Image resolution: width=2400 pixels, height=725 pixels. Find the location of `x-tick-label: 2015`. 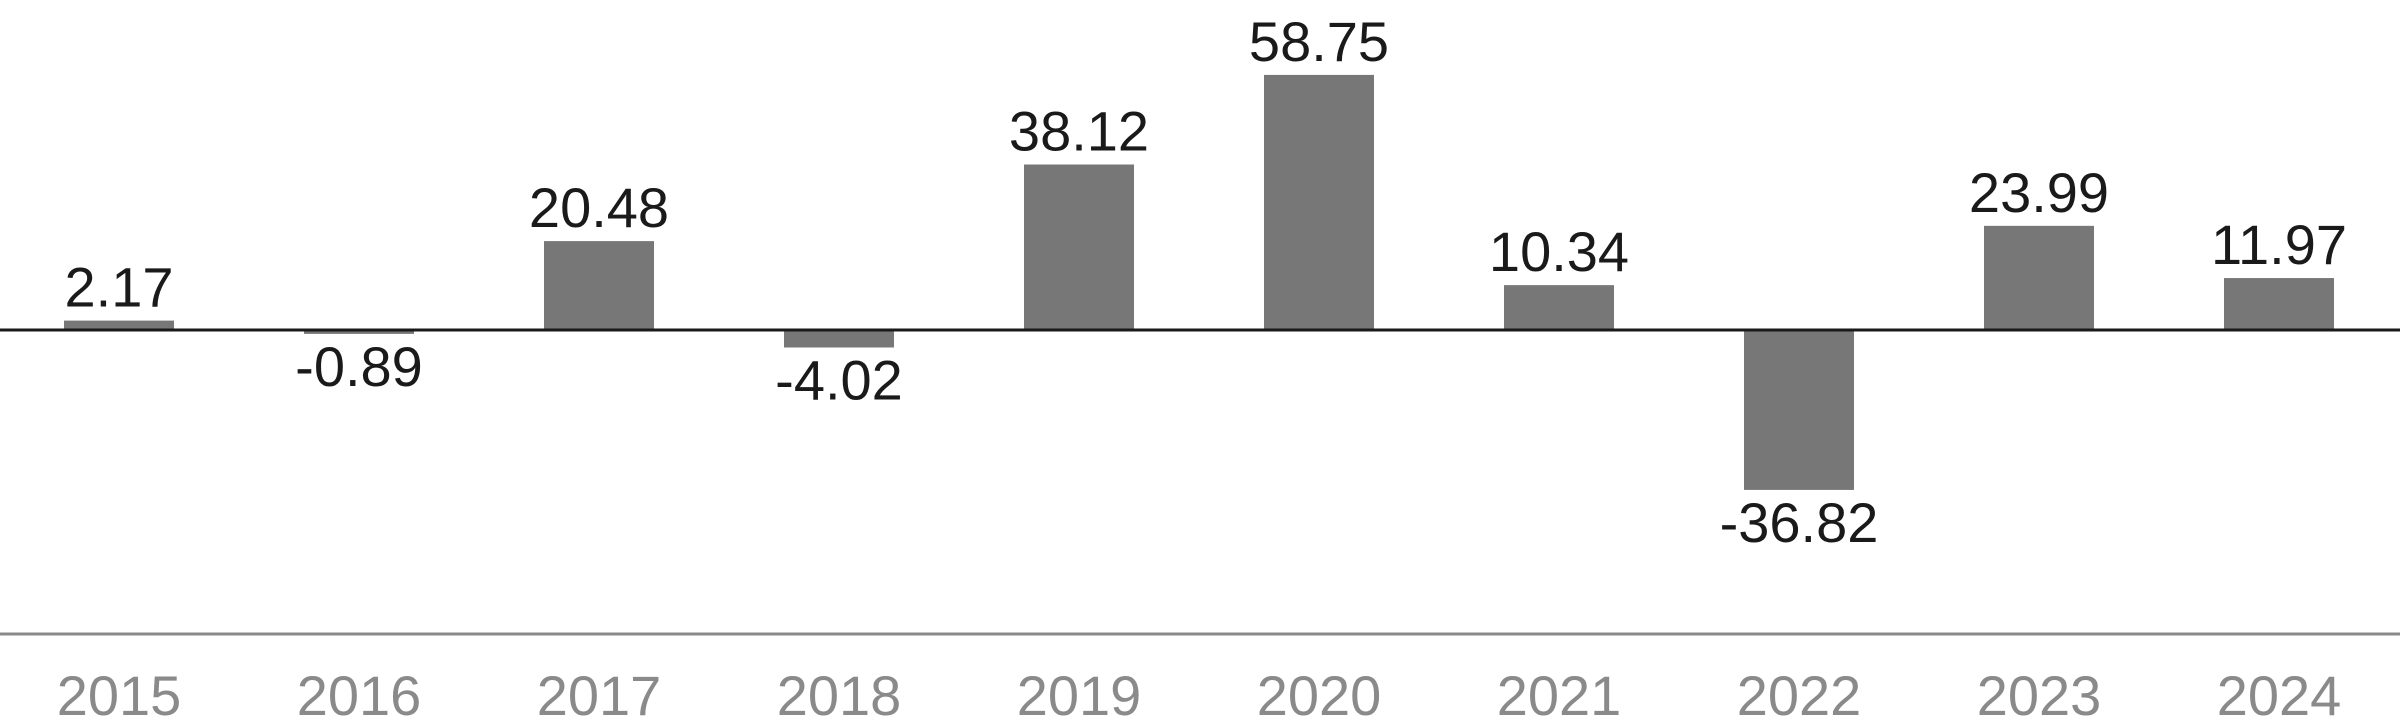

x-tick-label: 2015 is located at coordinates (119, 694).